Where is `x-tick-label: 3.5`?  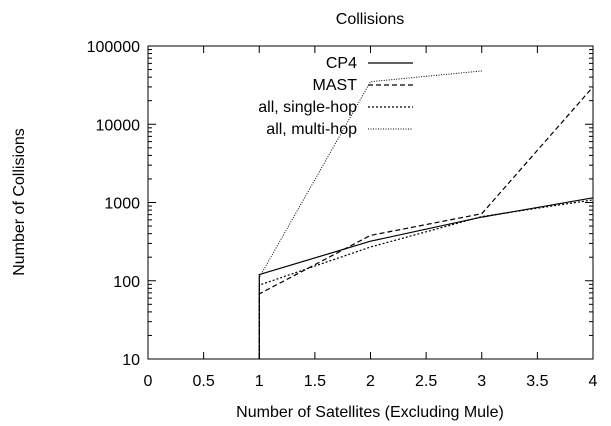 x-tick-label: 3.5 is located at coordinates (537, 381).